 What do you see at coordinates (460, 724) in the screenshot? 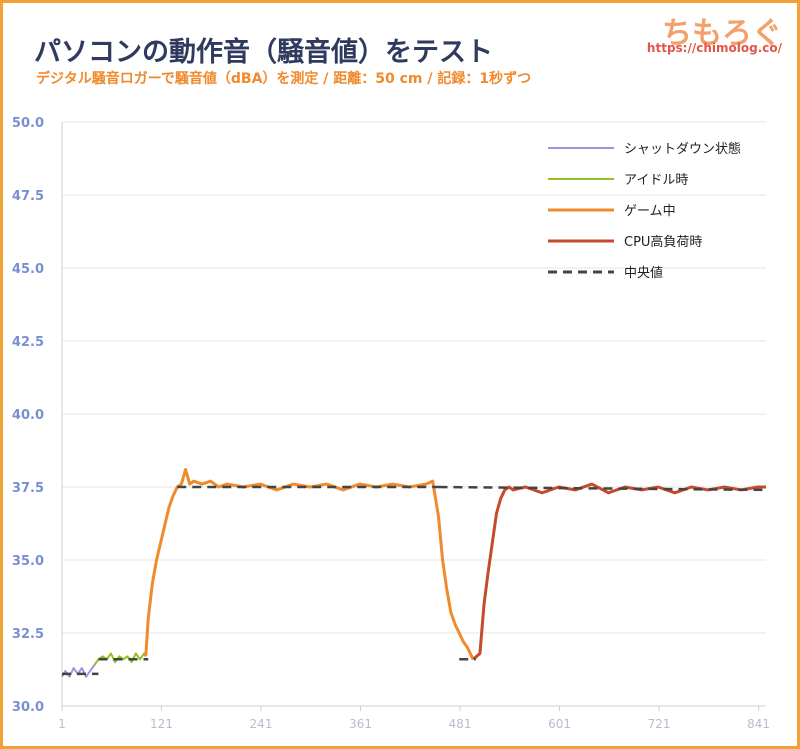
I see `x-tick-label: 481` at bounding box center [460, 724].